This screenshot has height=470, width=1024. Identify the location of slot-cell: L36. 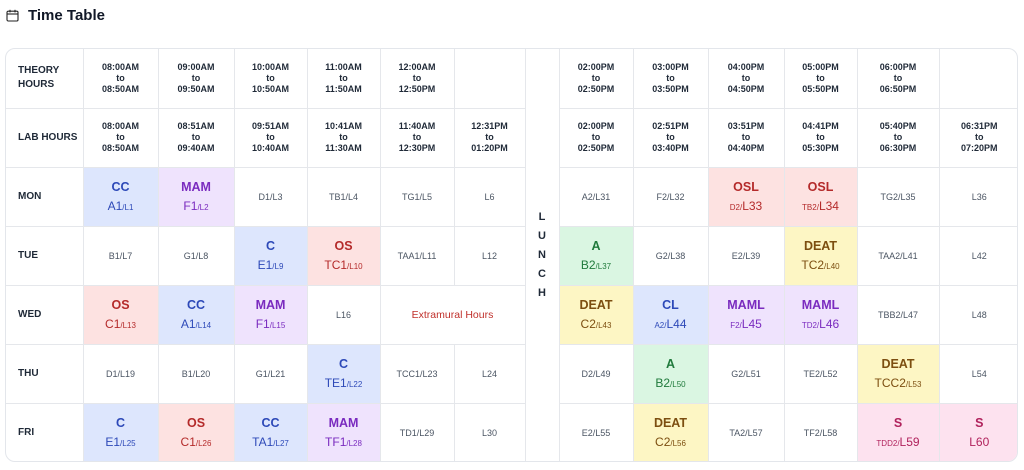
(977, 196).